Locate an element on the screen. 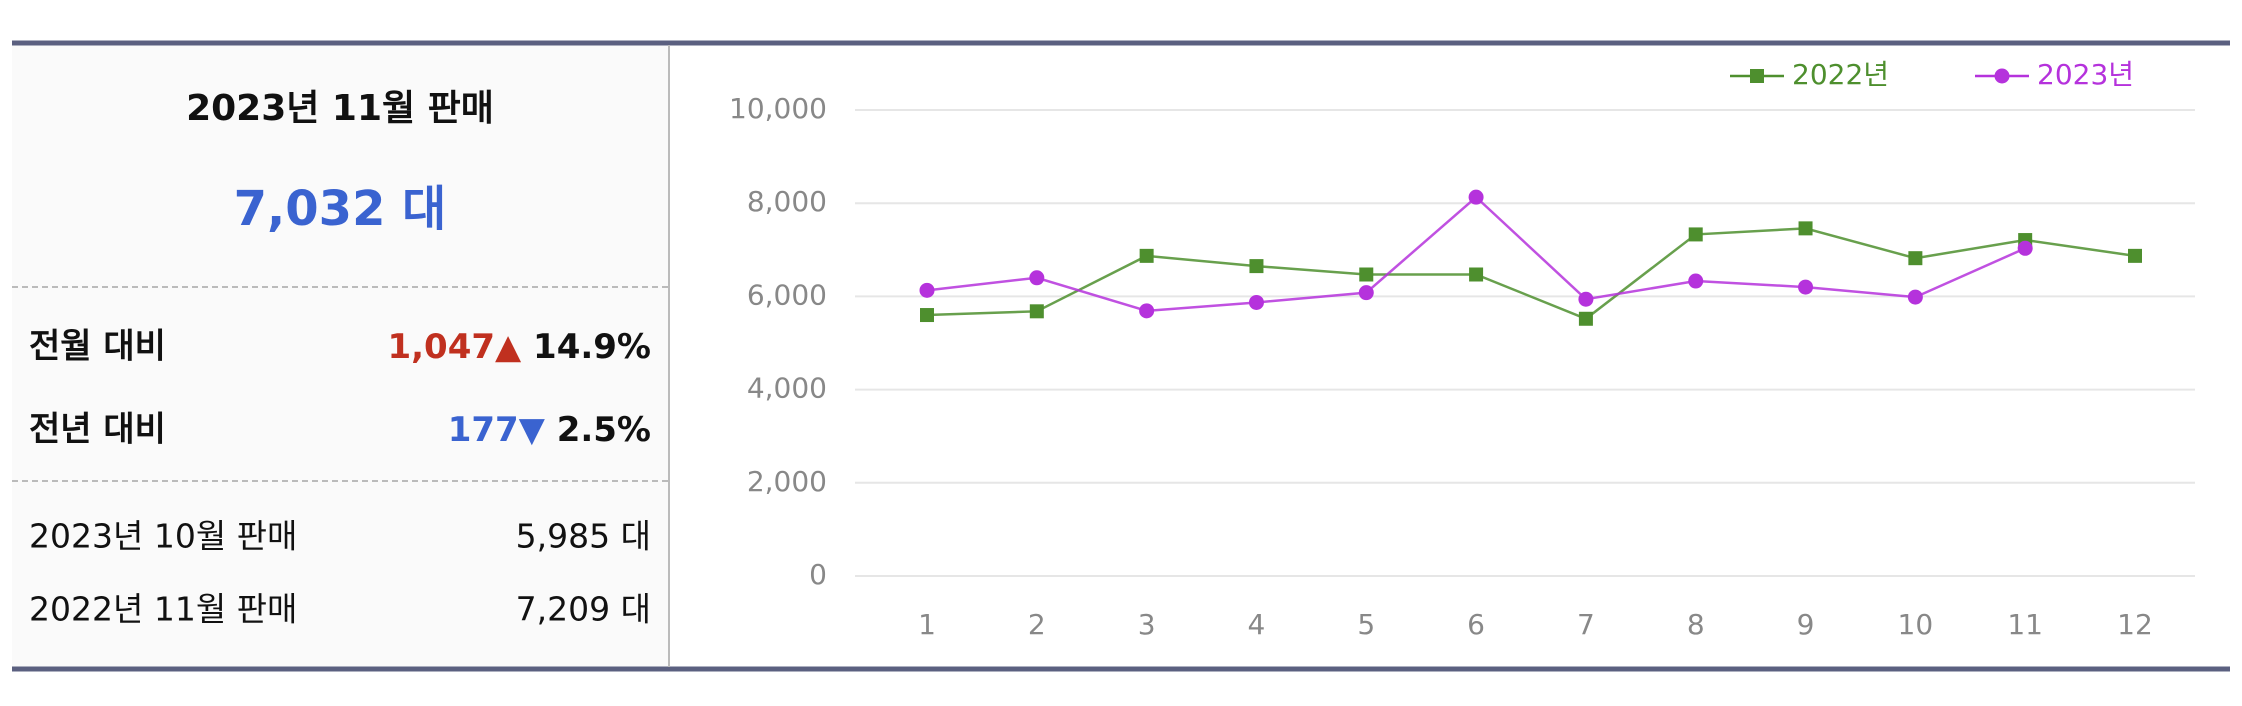 The width and height of the screenshot is (2242, 706). x-tick-label: 2 is located at coordinates (1037, 624).